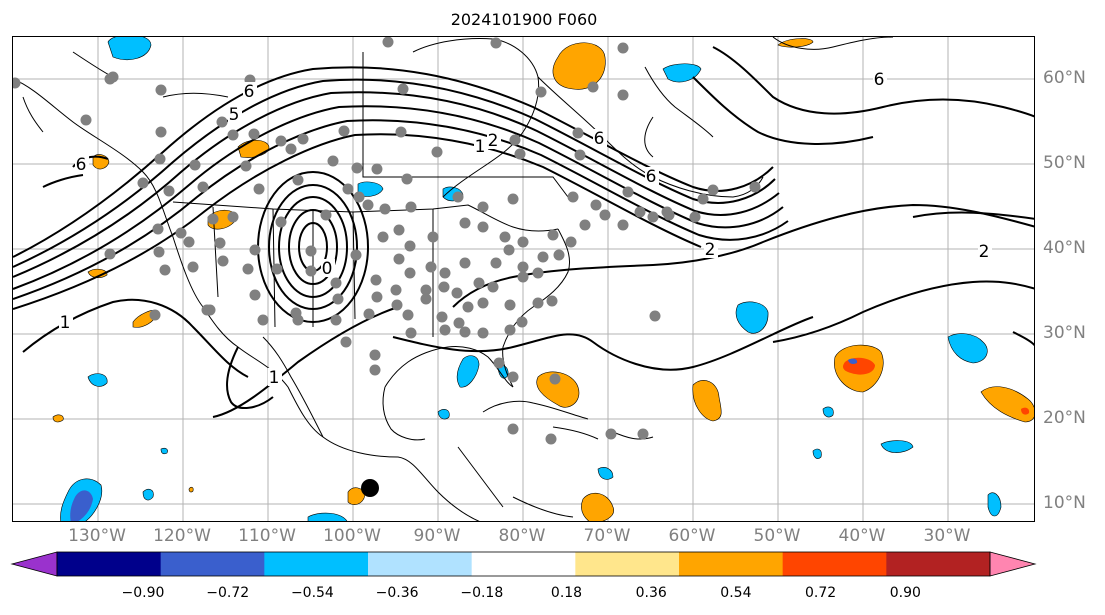 The width and height of the screenshot is (1105, 615). What do you see at coordinates (327, 269) in the screenshot?
I see `contour-label: 0` at bounding box center [327, 269].